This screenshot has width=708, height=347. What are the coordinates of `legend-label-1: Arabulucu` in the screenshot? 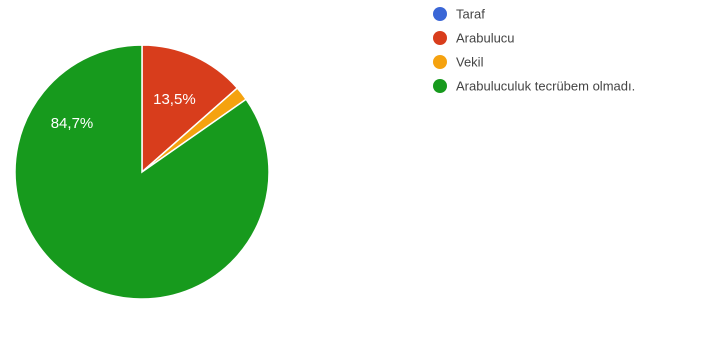 It's located at (485, 37).